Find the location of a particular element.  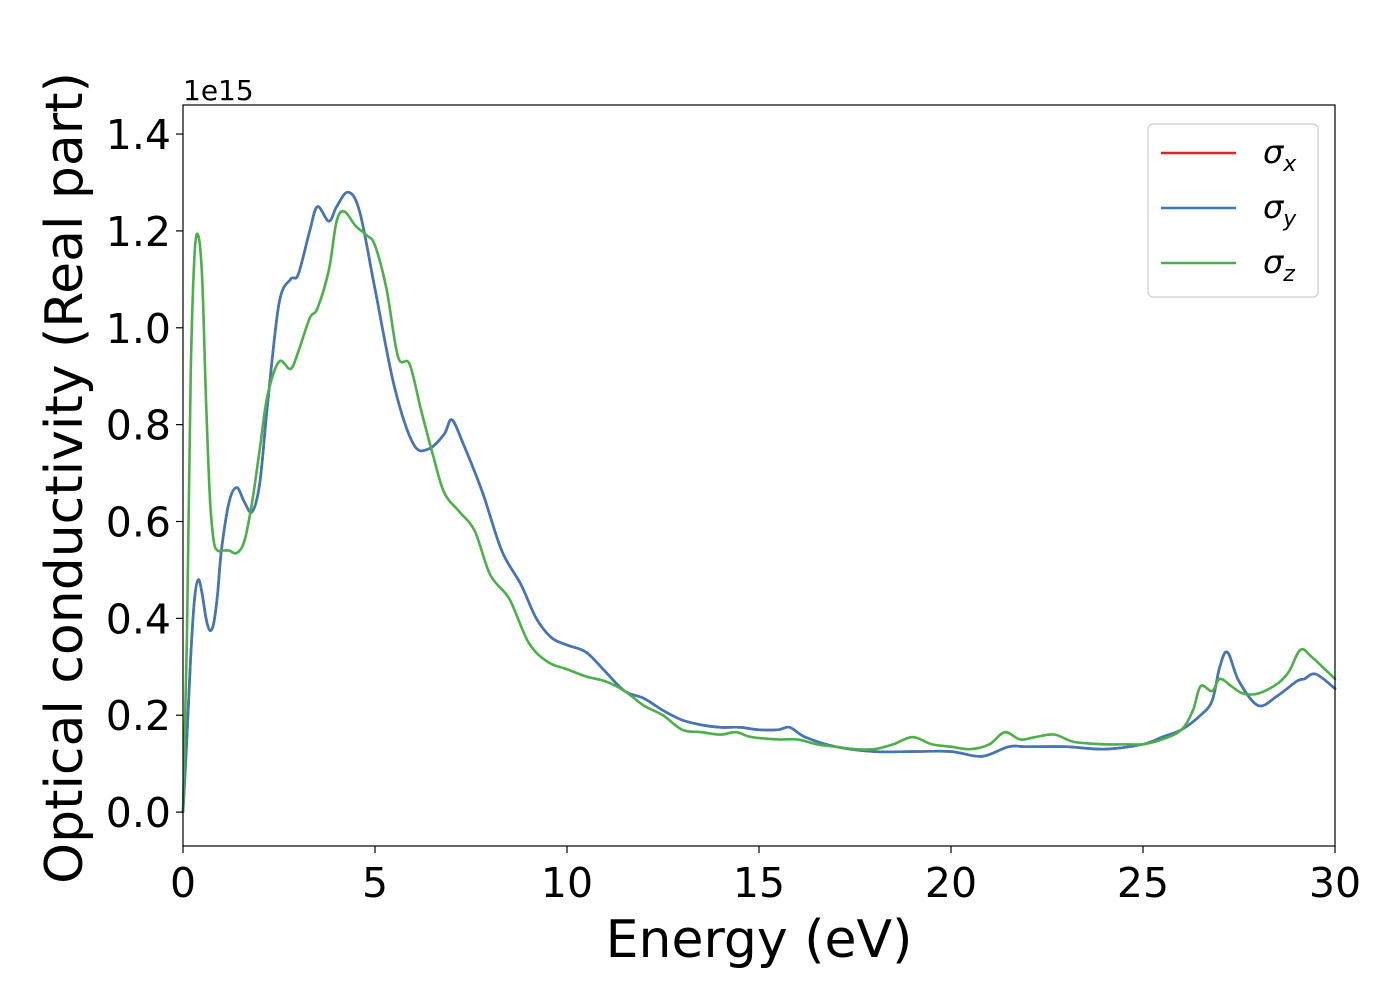

legend-label-2: σy is located at coordinates (1280, 210).